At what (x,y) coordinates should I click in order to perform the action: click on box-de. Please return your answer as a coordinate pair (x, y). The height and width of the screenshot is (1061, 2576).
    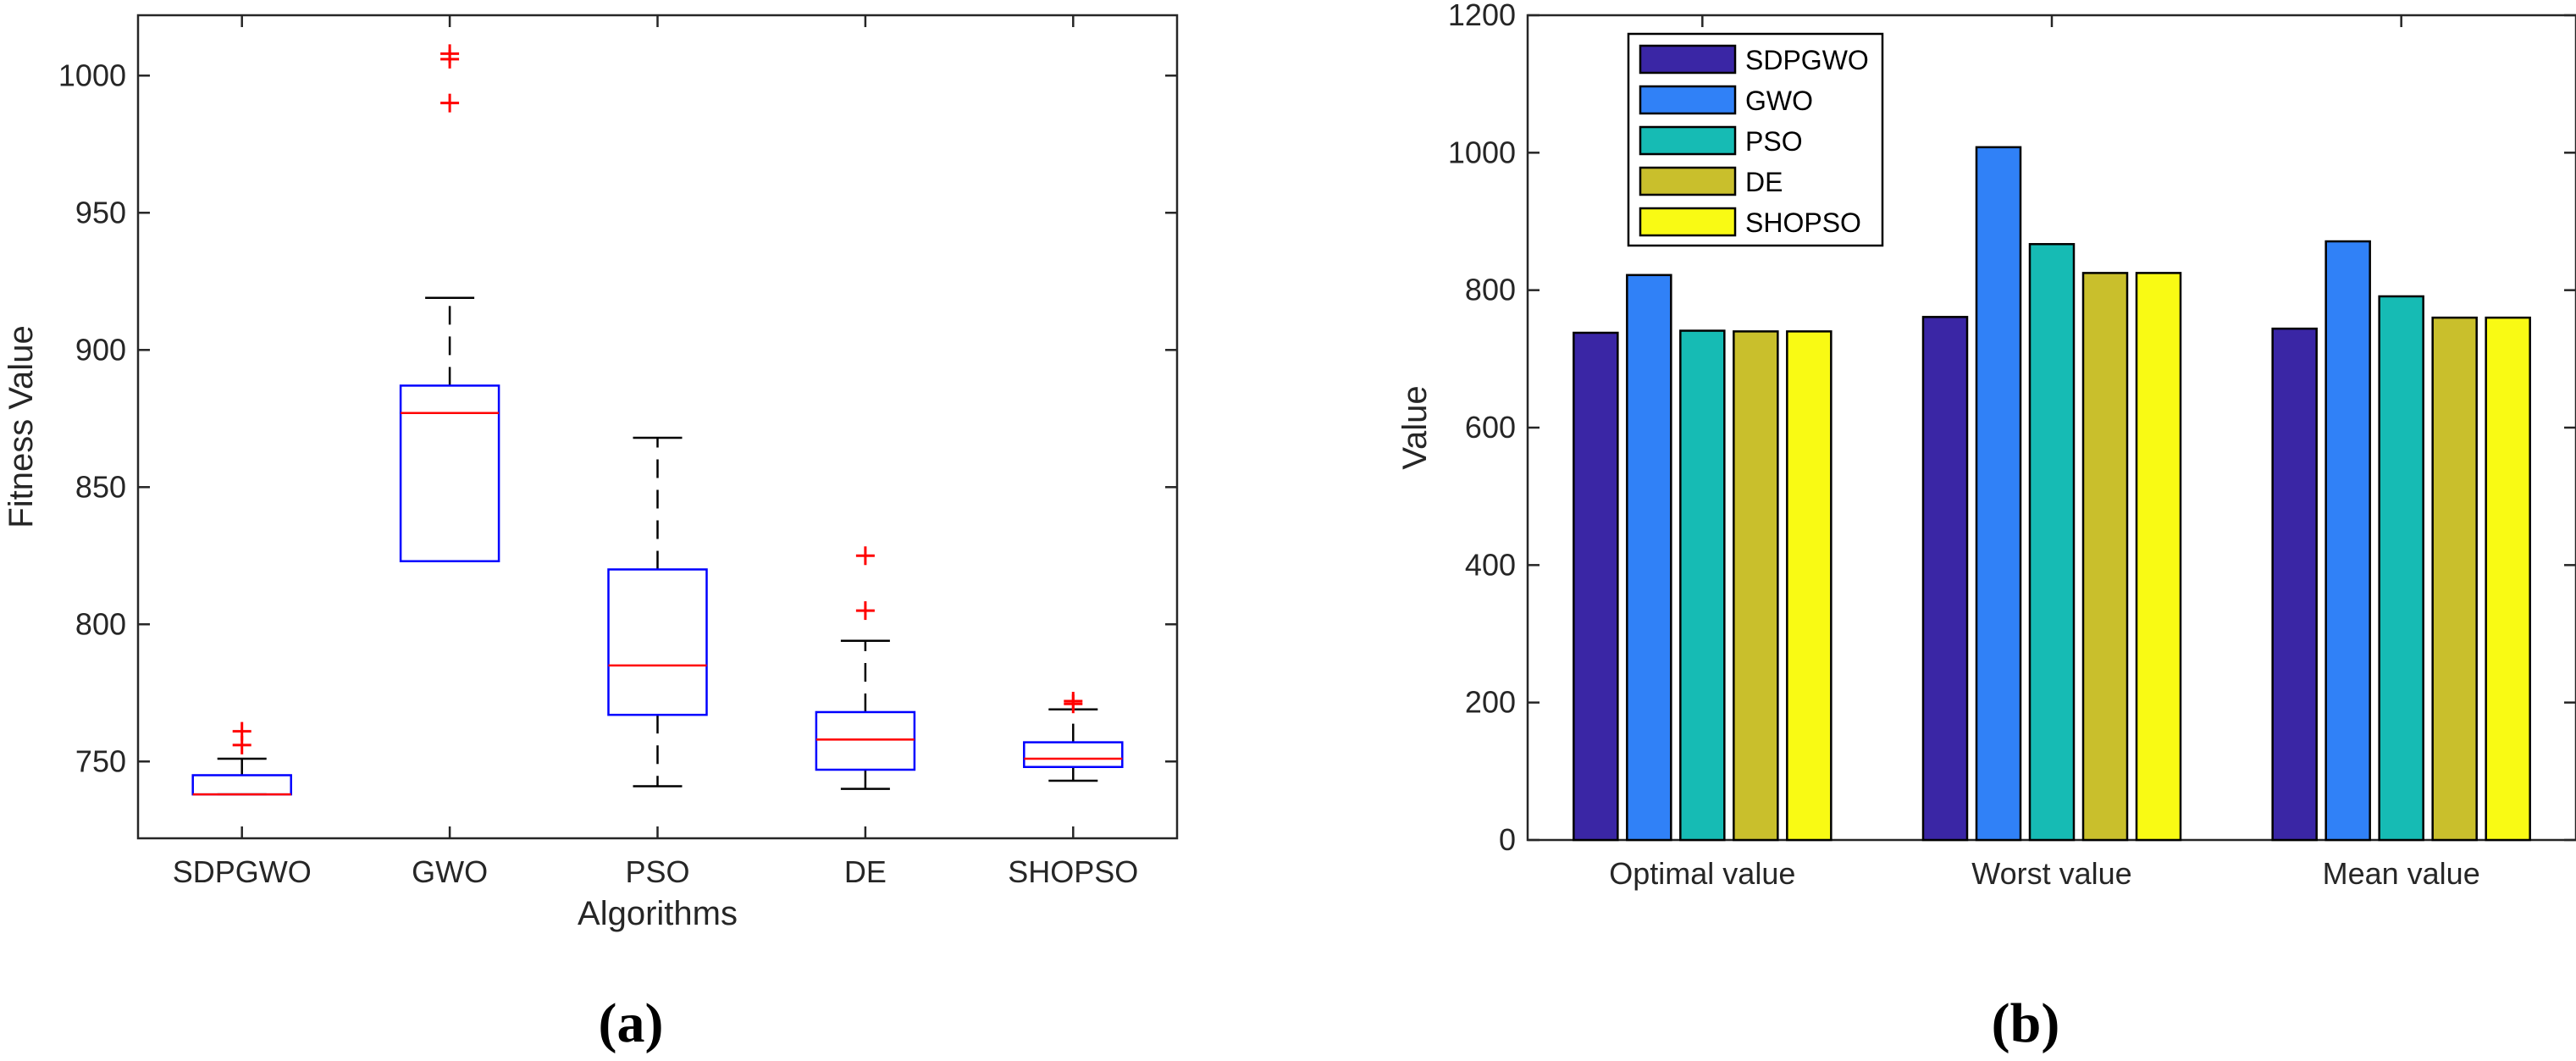
    Looking at the image, I should click on (865, 668).